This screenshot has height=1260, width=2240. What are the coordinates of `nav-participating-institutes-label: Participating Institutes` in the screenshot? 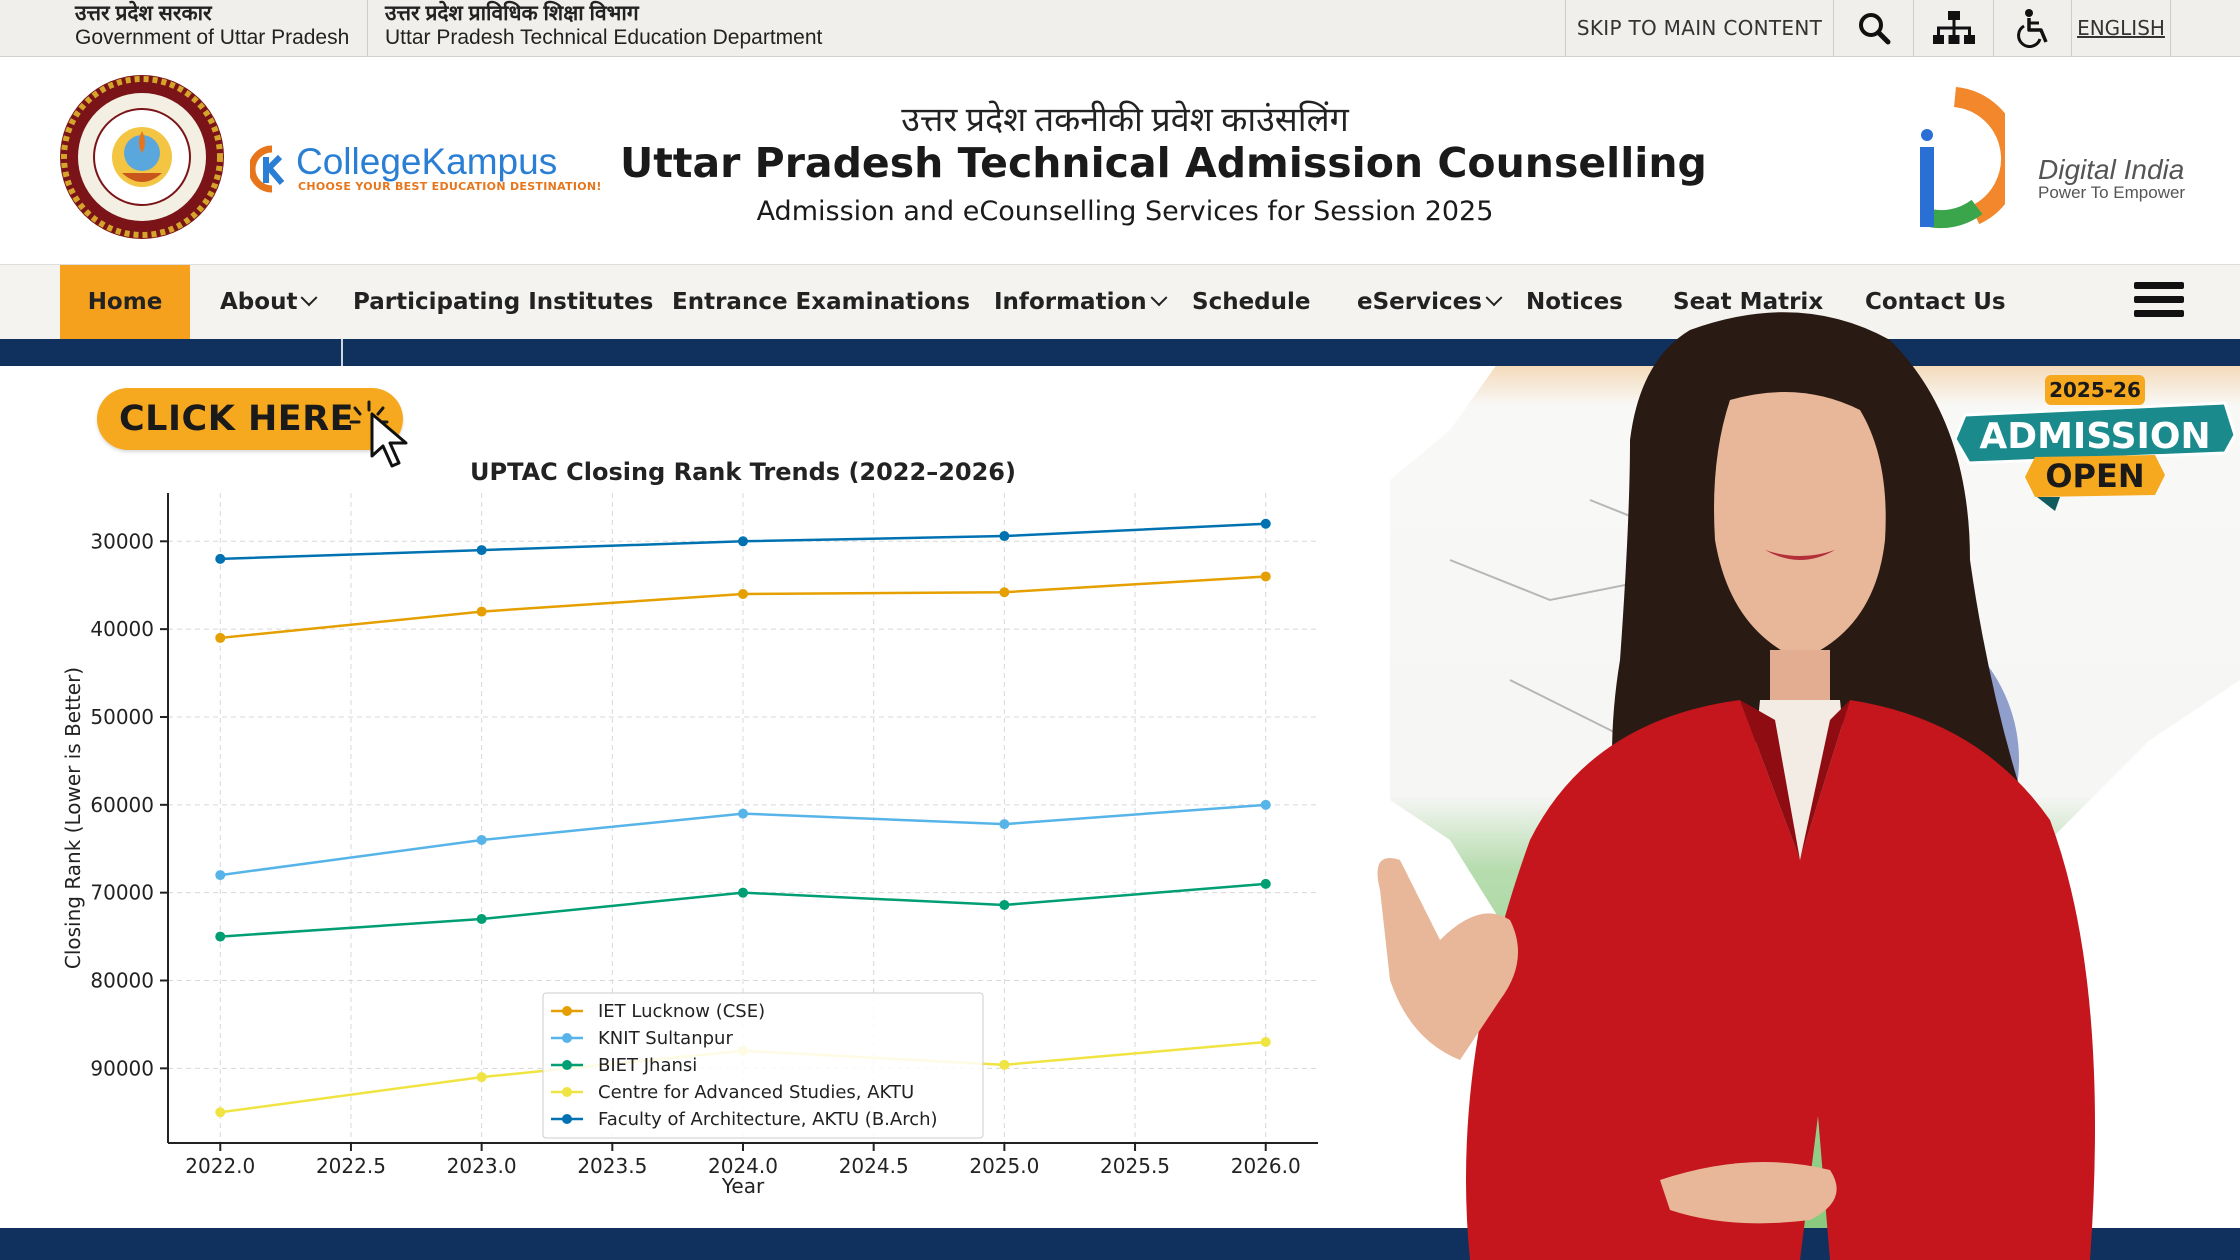 It's located at (503, 302).